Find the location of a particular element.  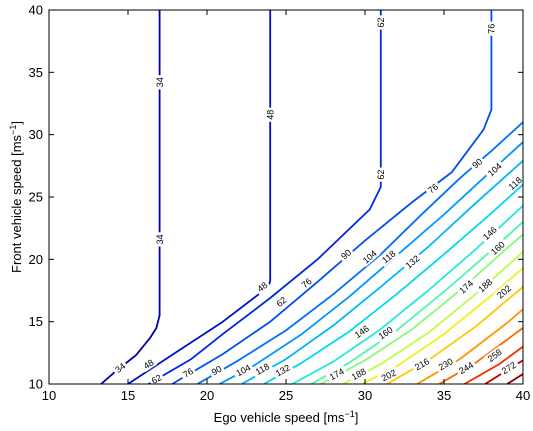

x-axis-label-main: Ego vehicle speed [ms is located at coordinates (279, 417).